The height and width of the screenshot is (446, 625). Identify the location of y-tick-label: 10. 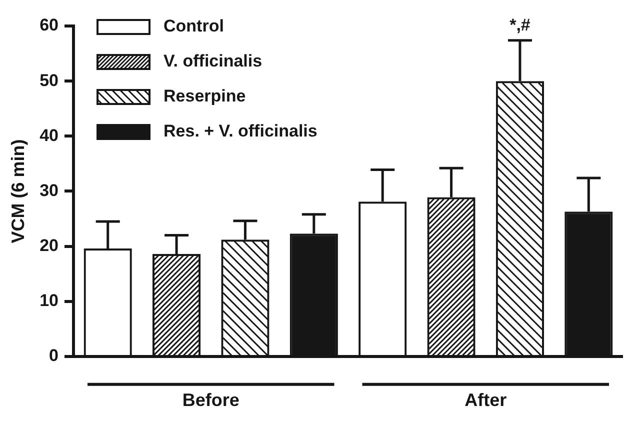
(49, 300).